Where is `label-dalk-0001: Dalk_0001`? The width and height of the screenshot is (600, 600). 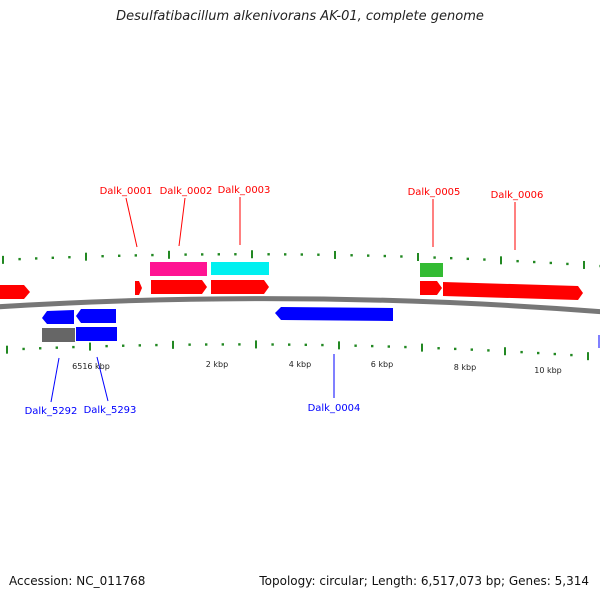 label-dalk-0001: Dalk_0001 is located at coordinates (126, 191).